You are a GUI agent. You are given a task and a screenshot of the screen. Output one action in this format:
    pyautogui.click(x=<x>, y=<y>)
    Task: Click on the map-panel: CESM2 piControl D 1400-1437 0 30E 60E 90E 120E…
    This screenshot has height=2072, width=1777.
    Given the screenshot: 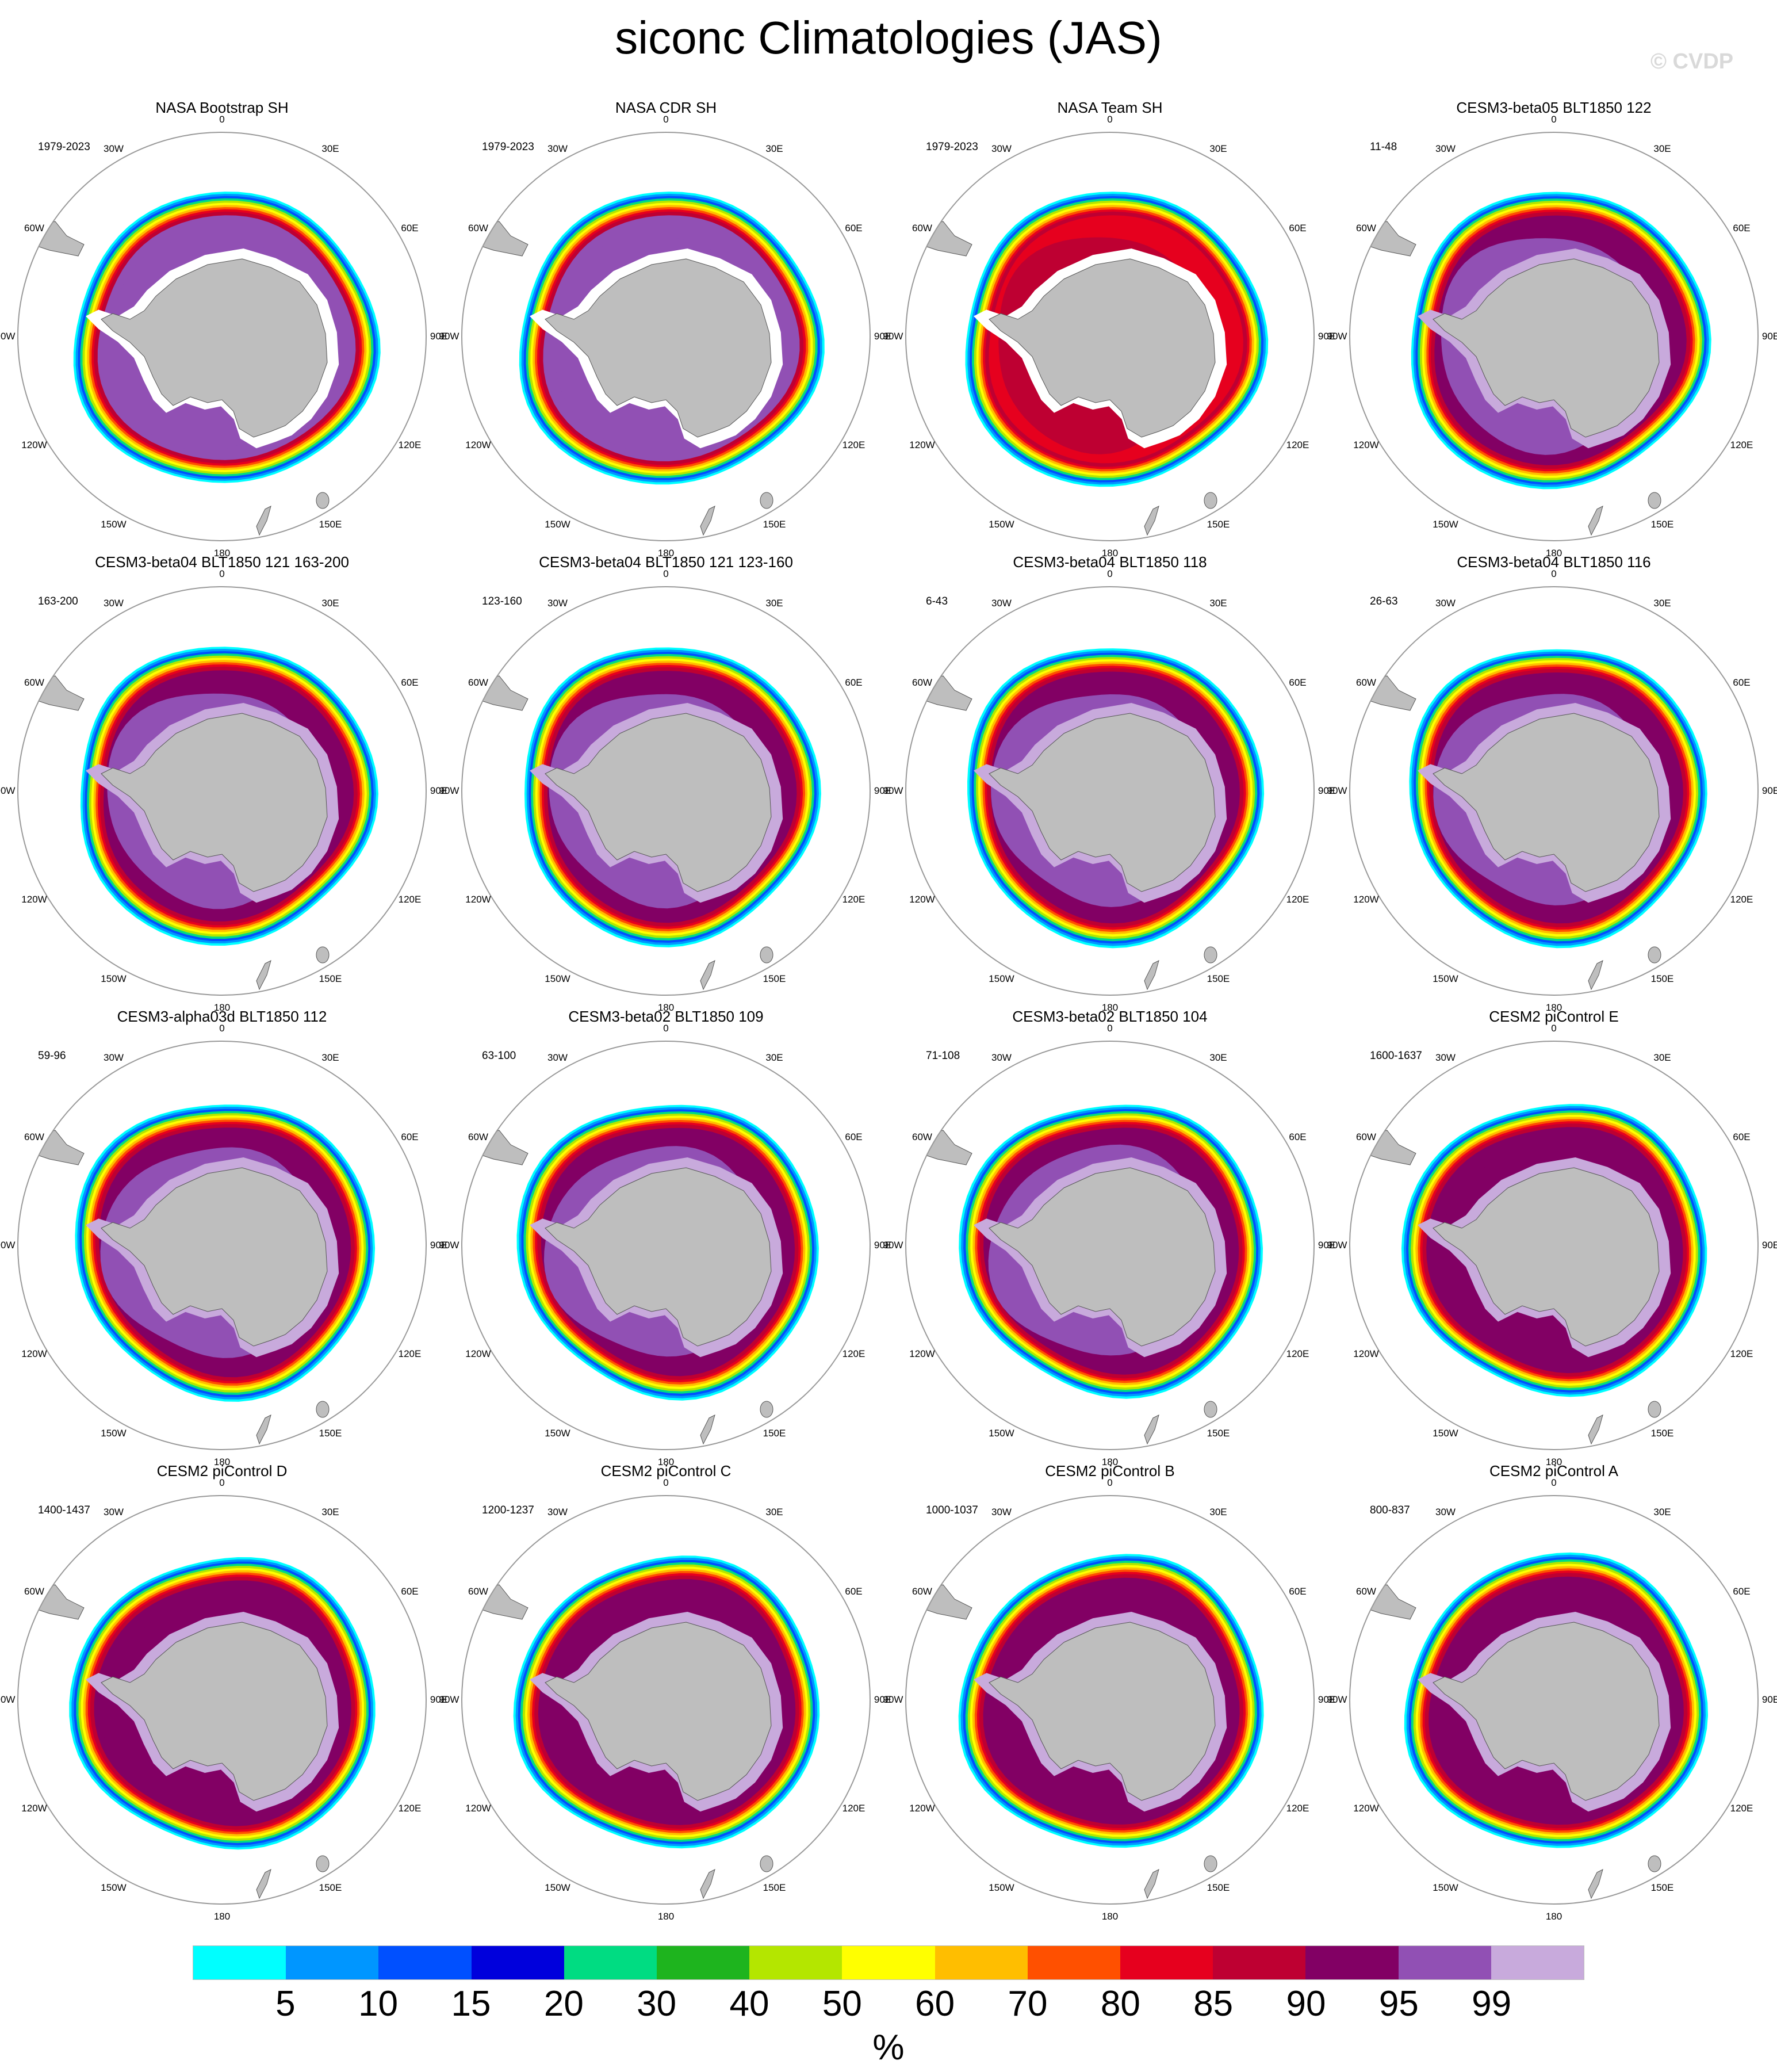 What is the action you would take?
    pyautogui.click(x=223, y=1692)
    